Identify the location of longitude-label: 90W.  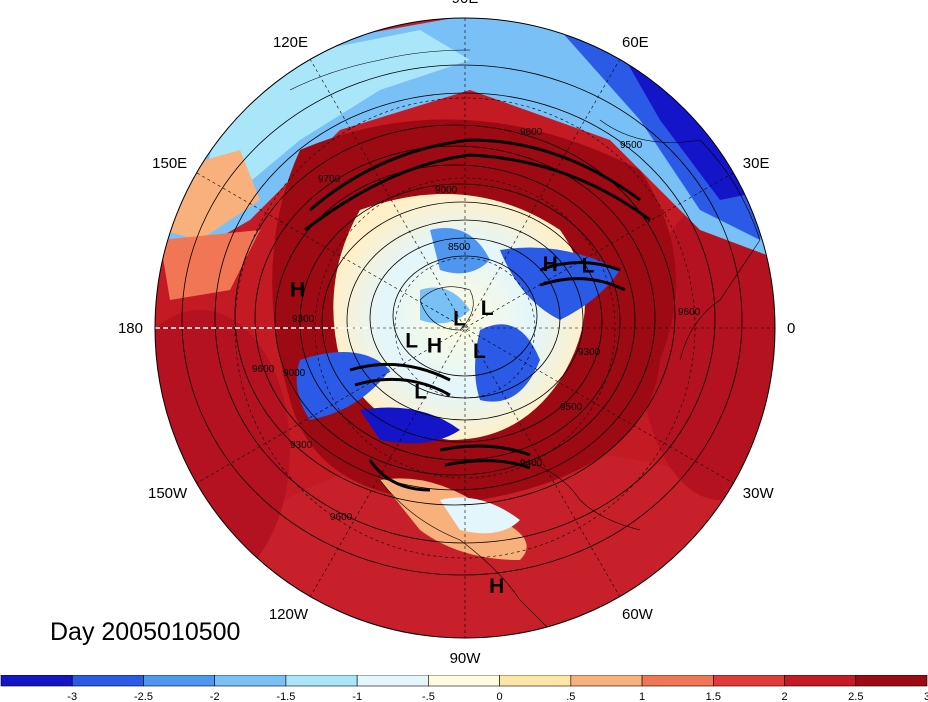
(466, 658).